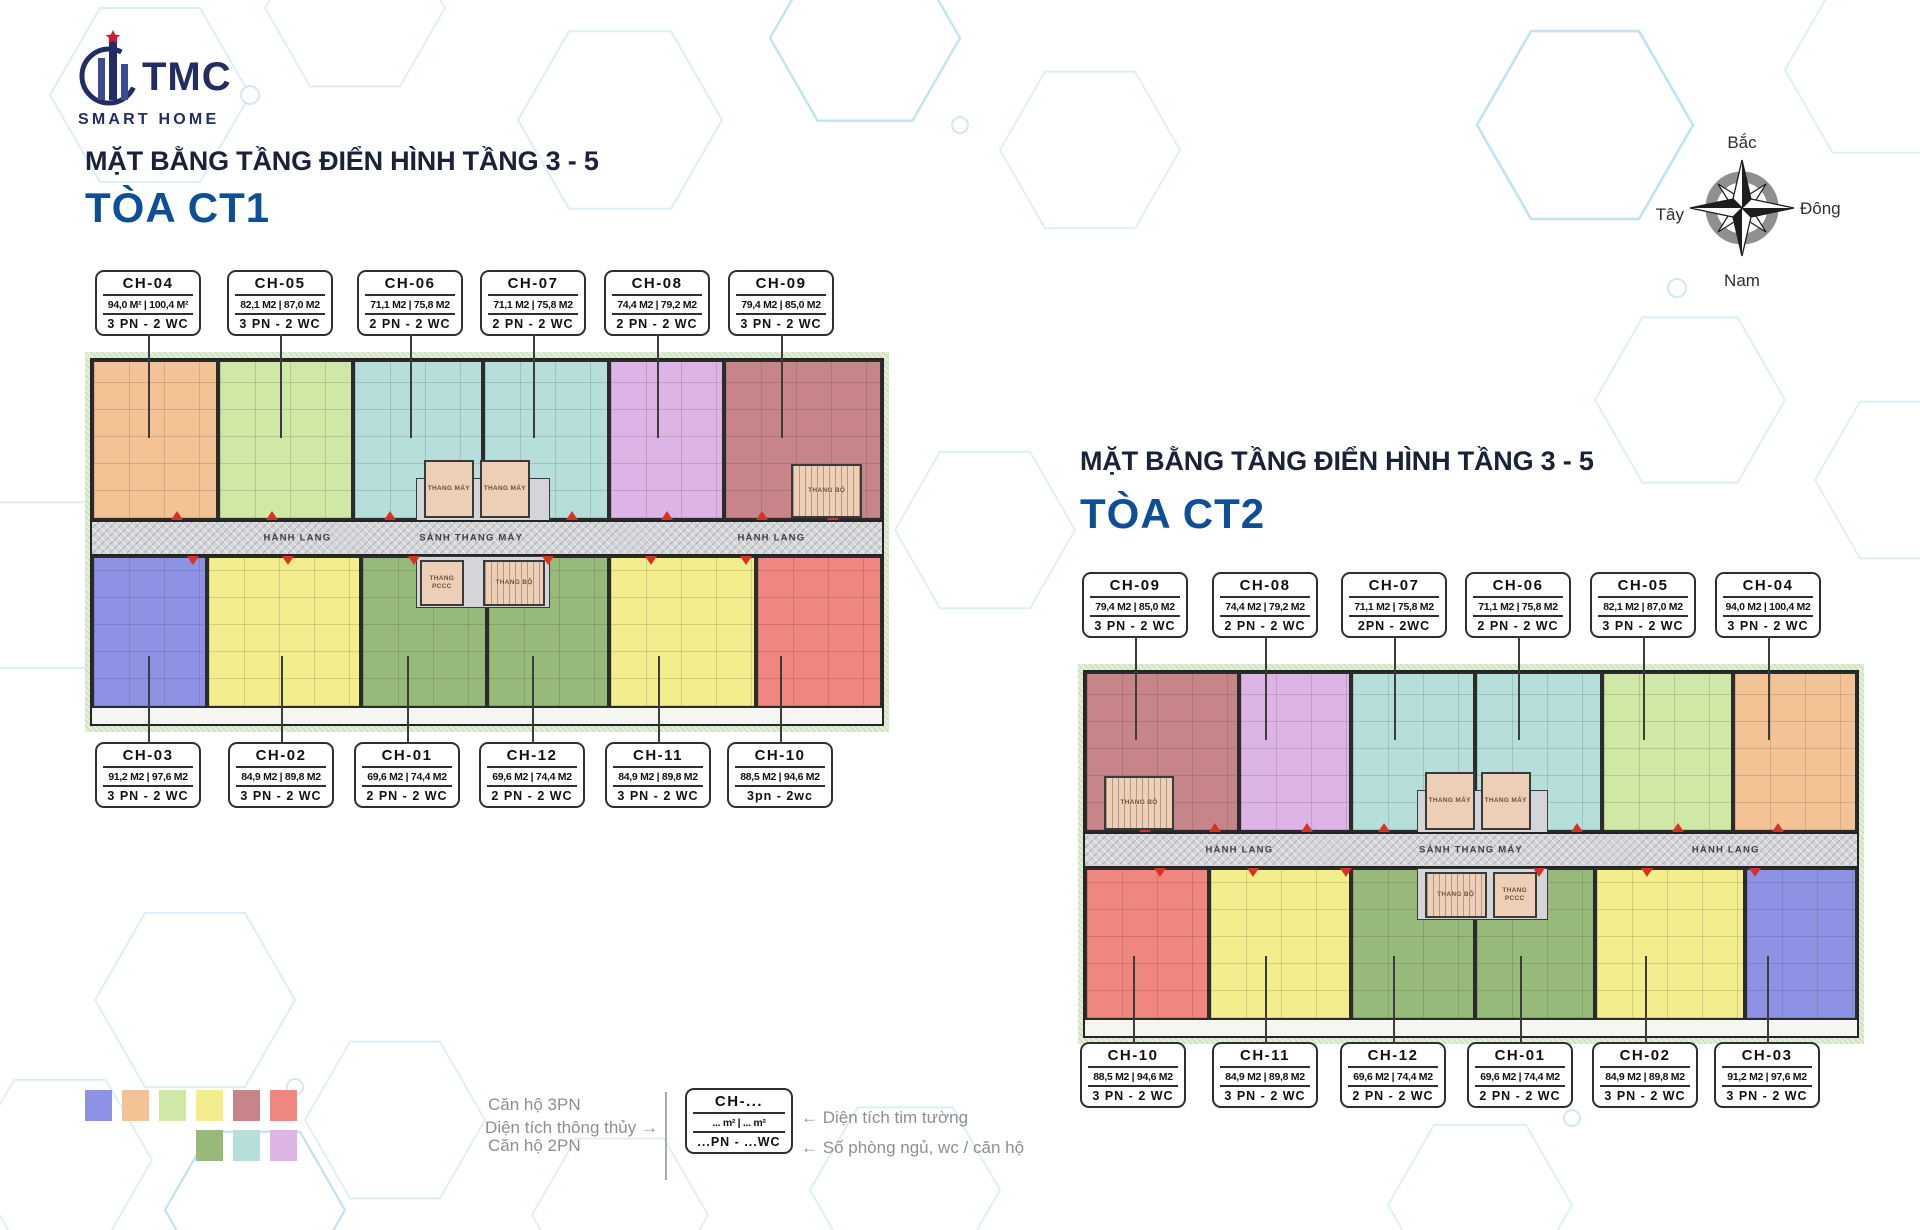  What do you see at coordinates (1668, 752) in the screenshot?
I see `plan-unit-ct2-ch05` at bounding box center [1668, 752].